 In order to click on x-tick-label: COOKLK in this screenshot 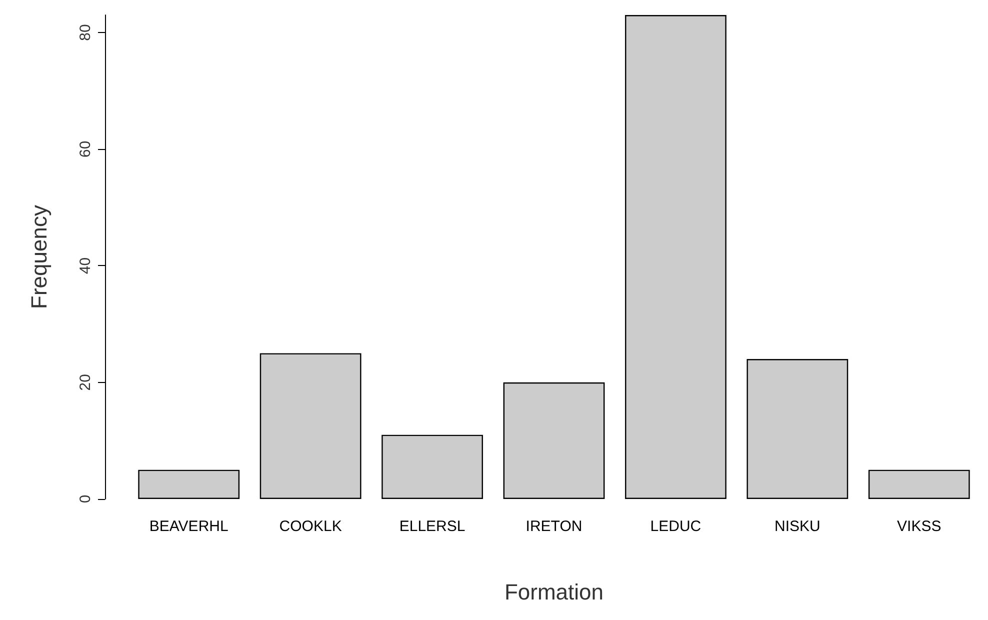, I will do `click(310, 526)`.